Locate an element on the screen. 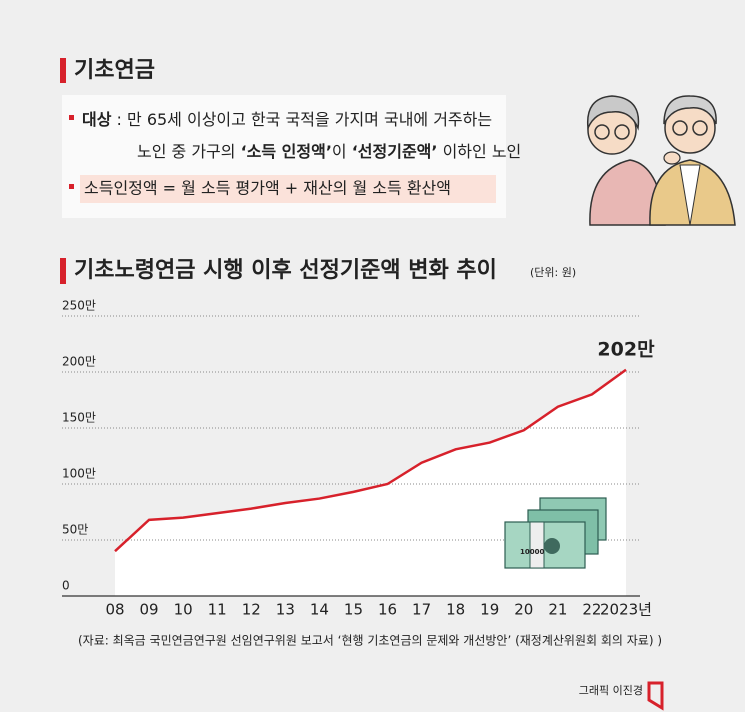 The width and height of the screenshot is (745, 712). x-tick-label: 19 is located at coordinates (489, 610).